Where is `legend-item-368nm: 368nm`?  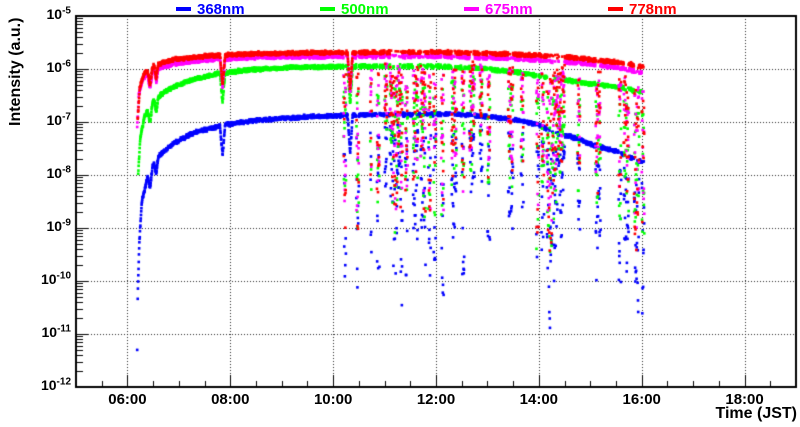 legend-item-368nm: 368nm is located at coordinates (210, 9).